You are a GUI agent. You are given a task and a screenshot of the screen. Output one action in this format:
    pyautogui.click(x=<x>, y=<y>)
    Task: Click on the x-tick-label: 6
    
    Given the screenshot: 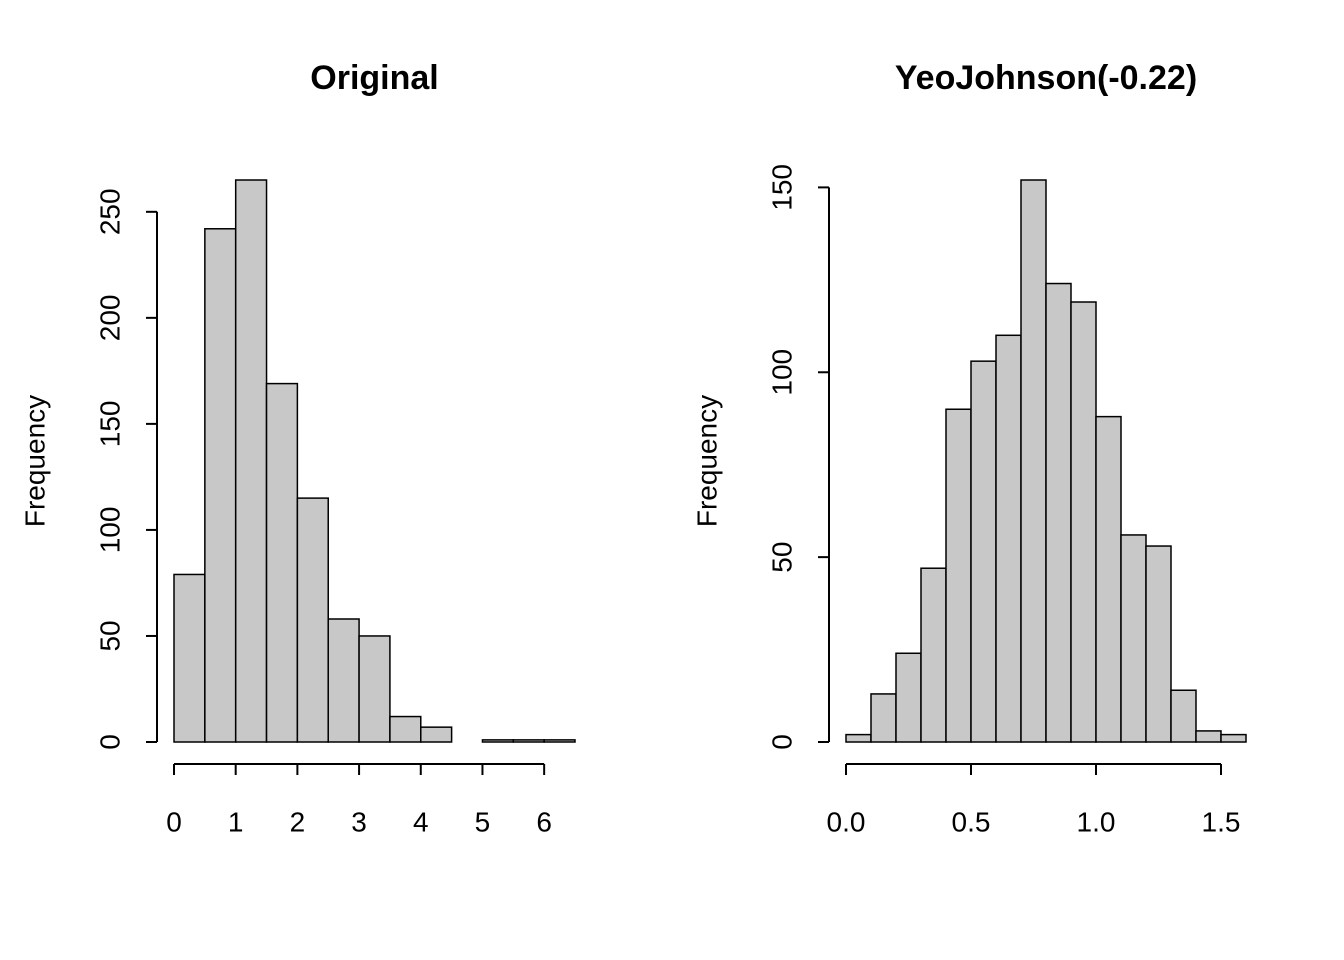 What is the action you would take?
    pyautogui.click(x=544, y=821)
    